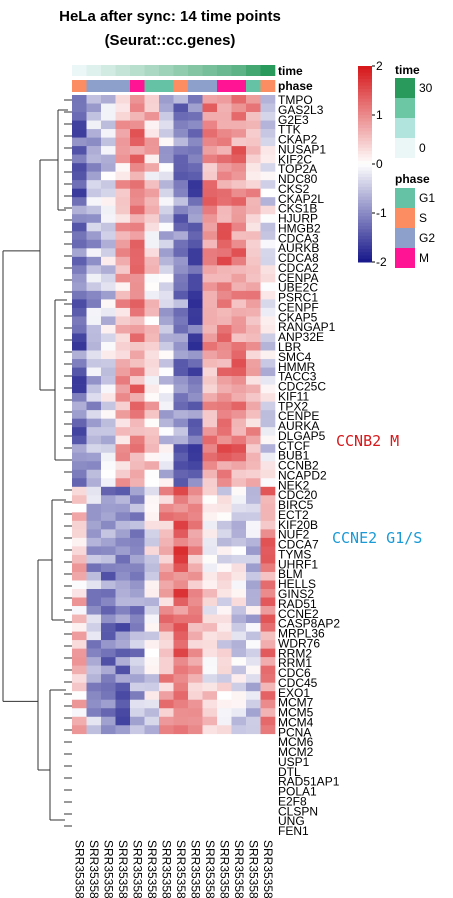 The width and height of the screenshot is (453, 898). What do you see at coordinates (307, 327) in the screenshot?
I see `gene-label: RANGAP1` at bounding box center [307, 327].